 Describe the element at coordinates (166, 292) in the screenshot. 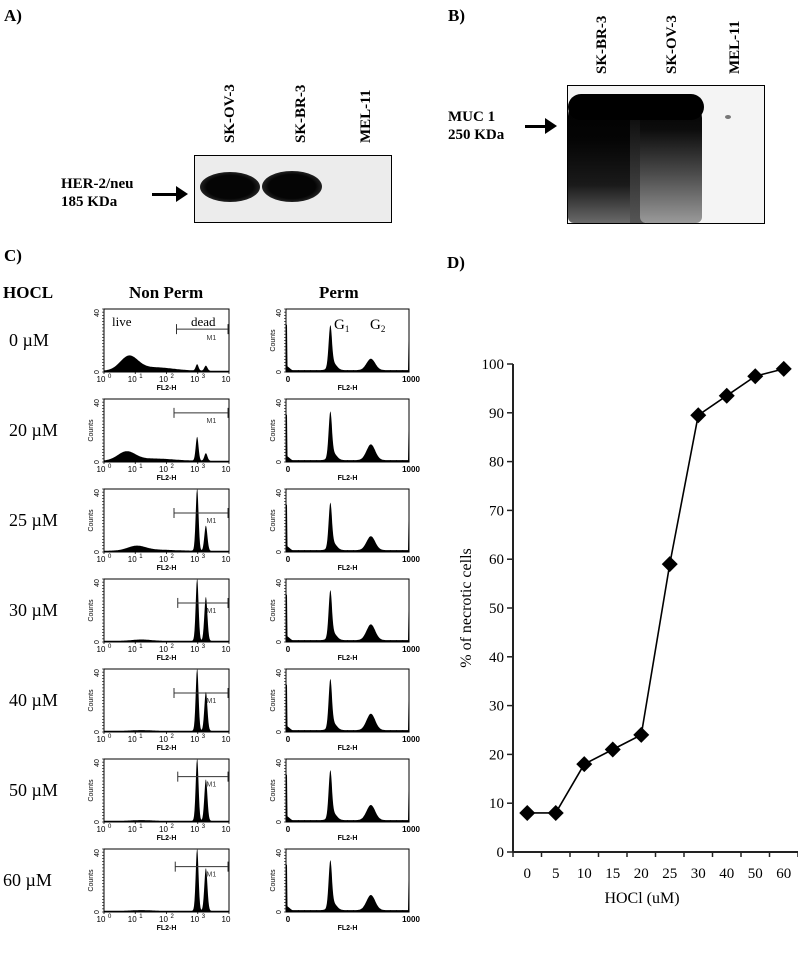

I see `col-header-nonperm: Non Perm` at that location.